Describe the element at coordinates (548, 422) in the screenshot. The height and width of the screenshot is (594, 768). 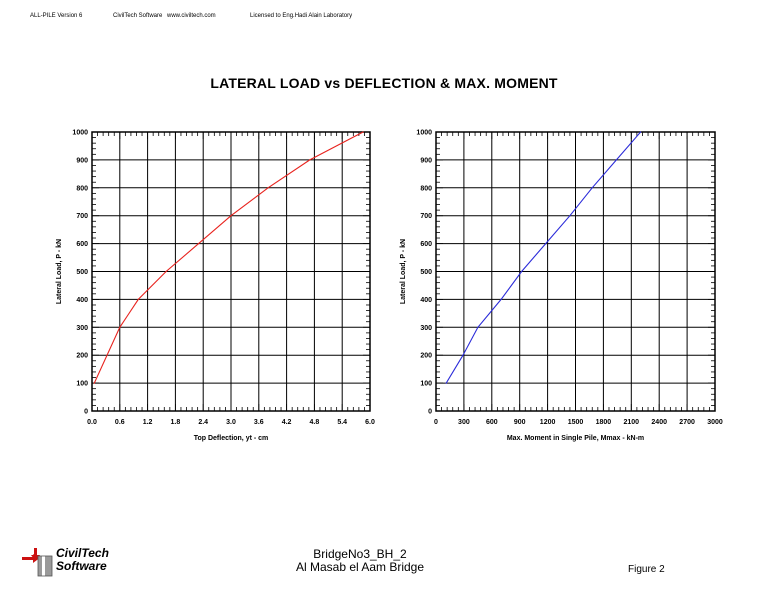
I see `x-tick-label: 1200` at that location.